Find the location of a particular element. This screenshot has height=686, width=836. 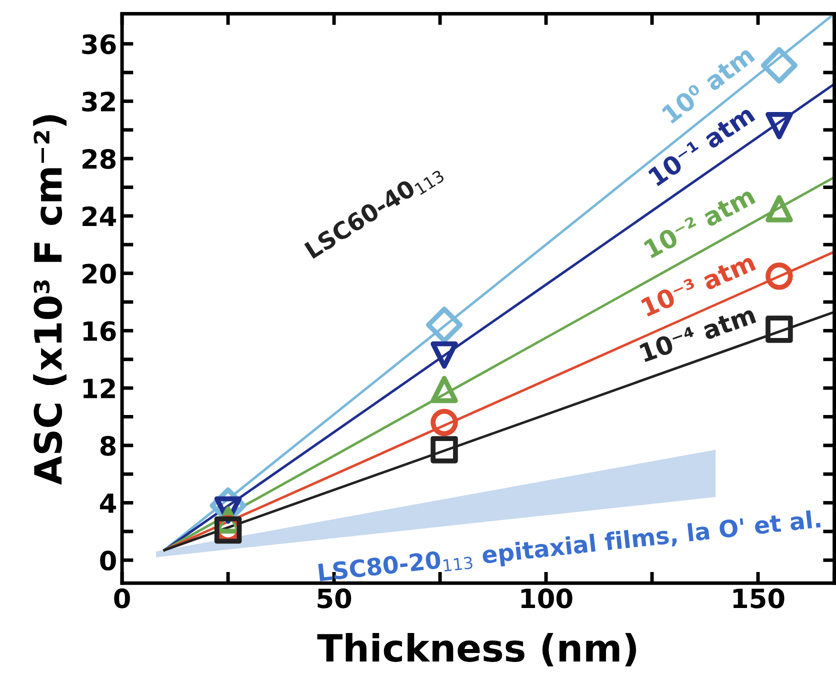

x-tick-label: 100 is located at coordinates (546, 598).